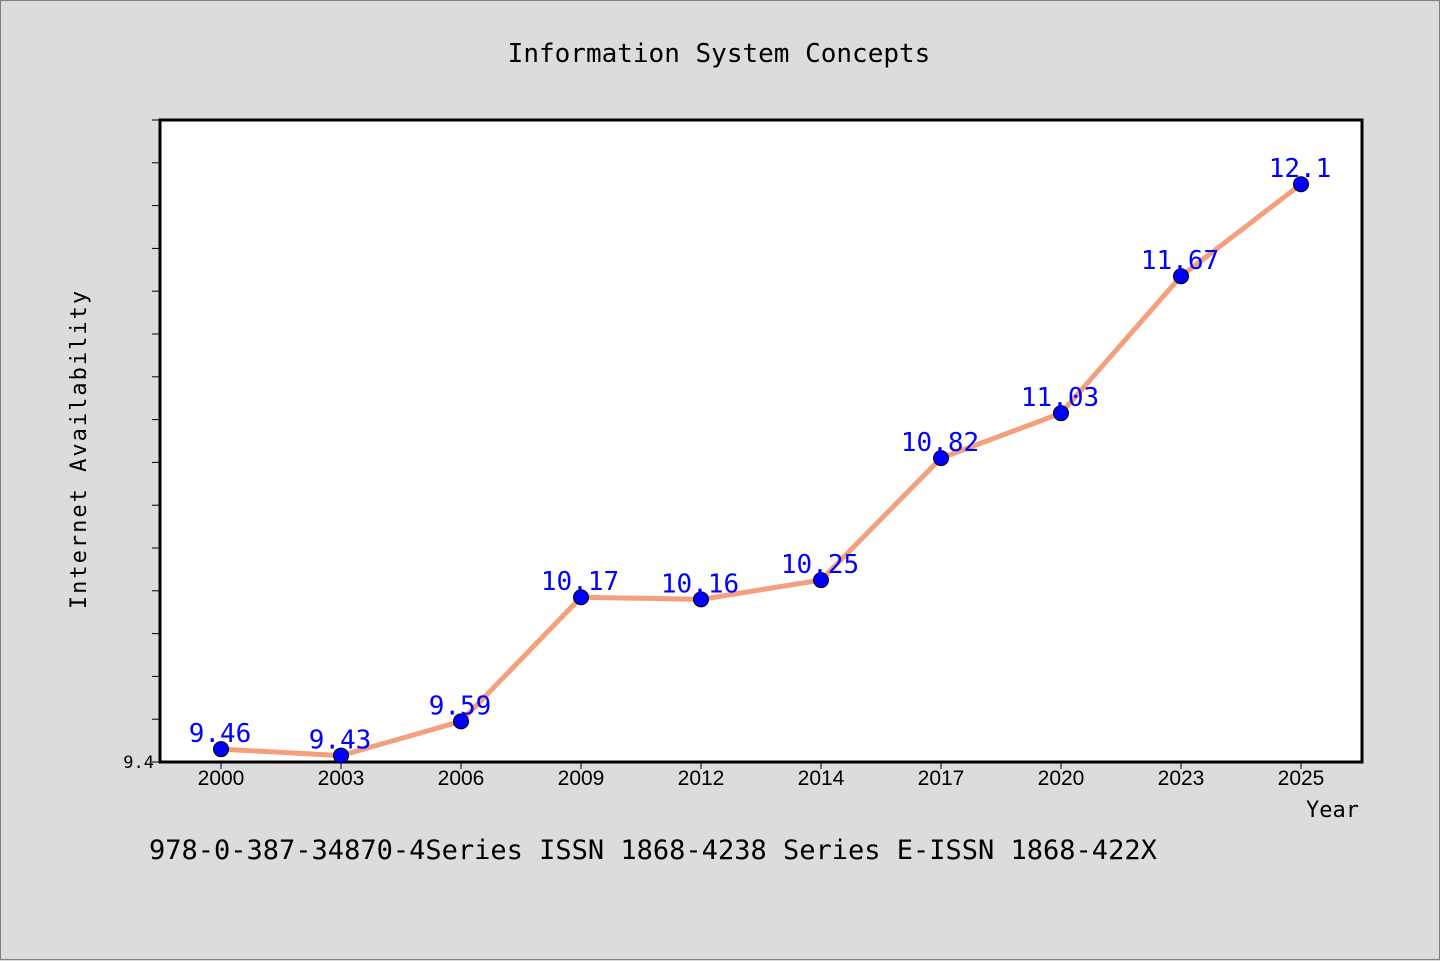 The image size is (1440, 961). Describe the element at coordinates (820, 565) in the screenshot. I see `data-label: 10.25` at that location.